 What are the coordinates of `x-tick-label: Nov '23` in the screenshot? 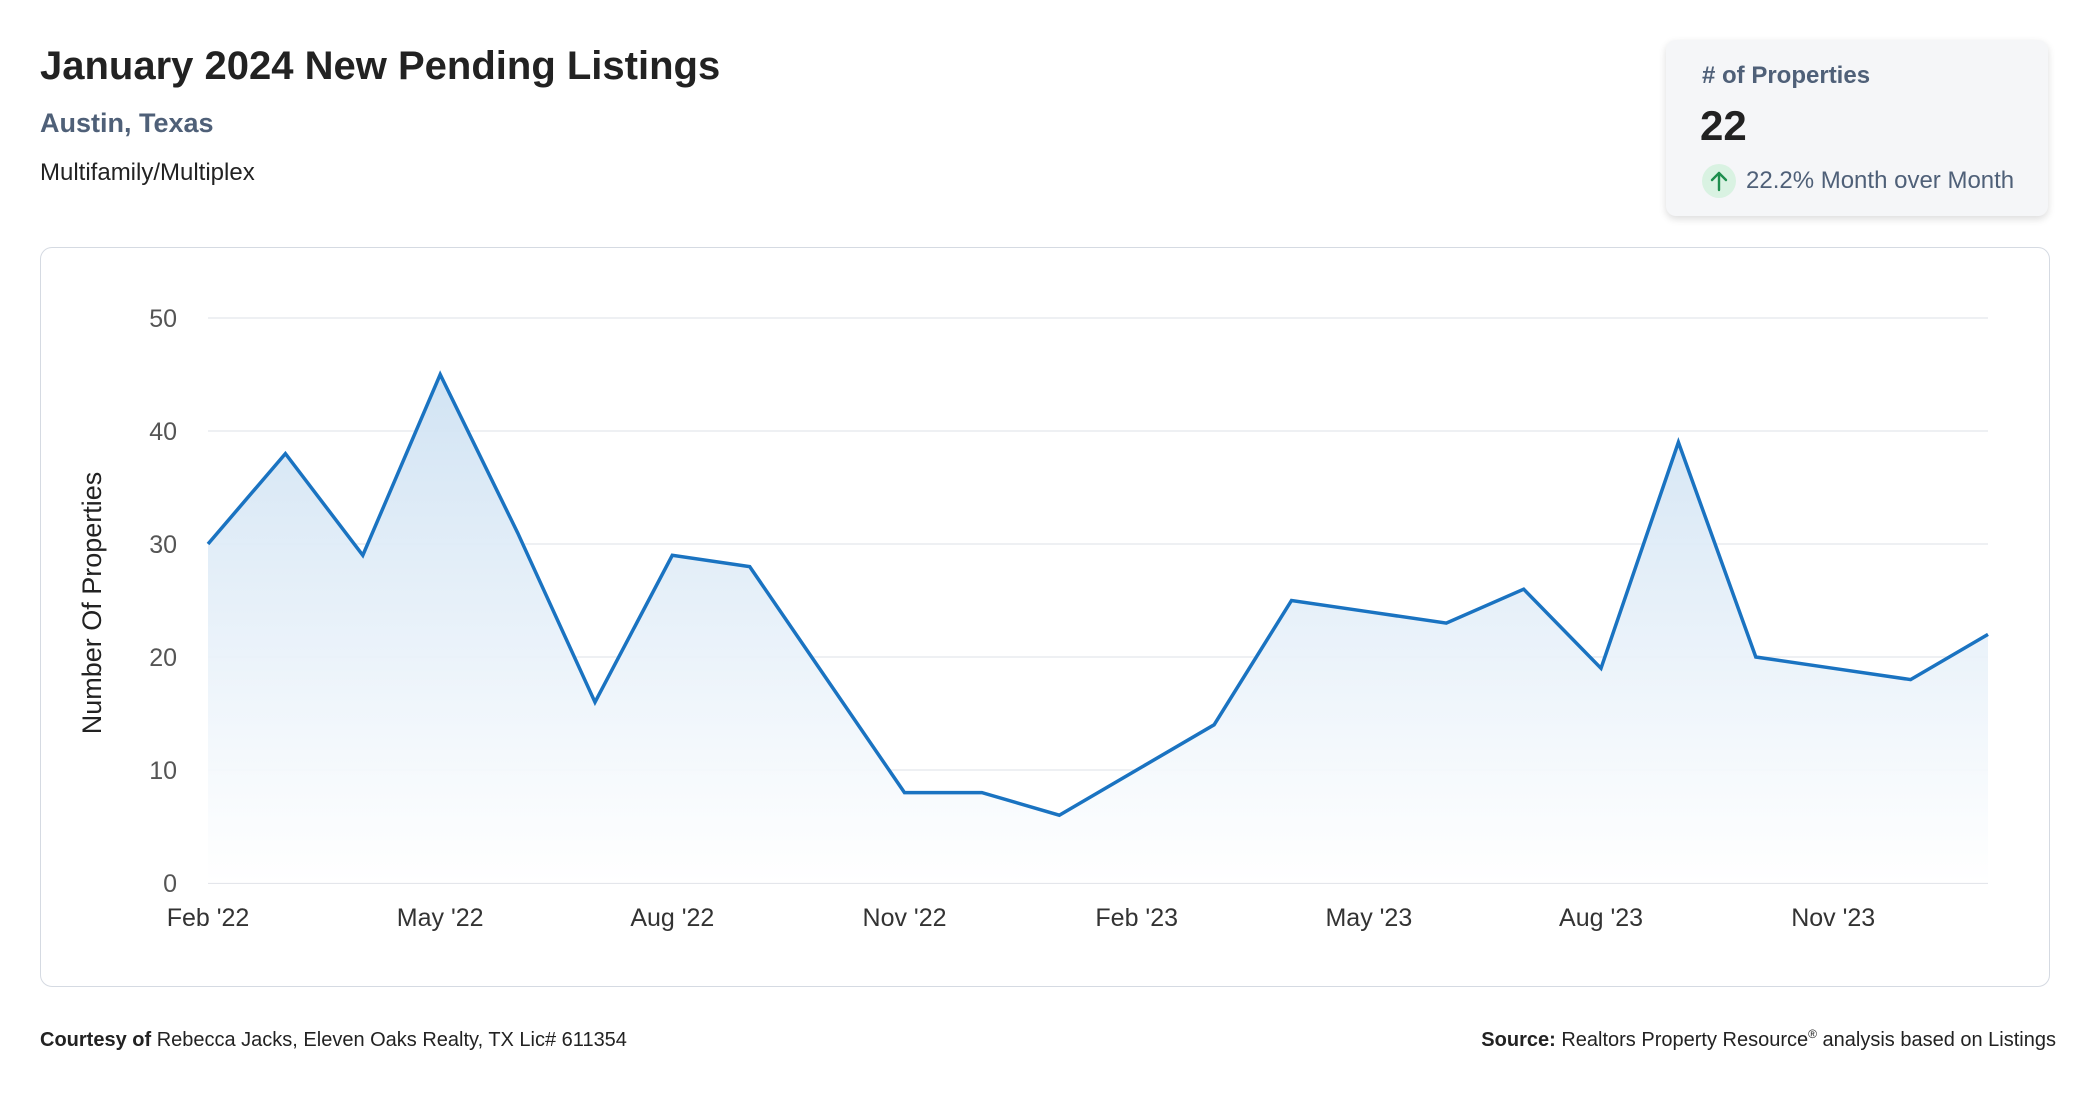 It's located at (1833, 918).